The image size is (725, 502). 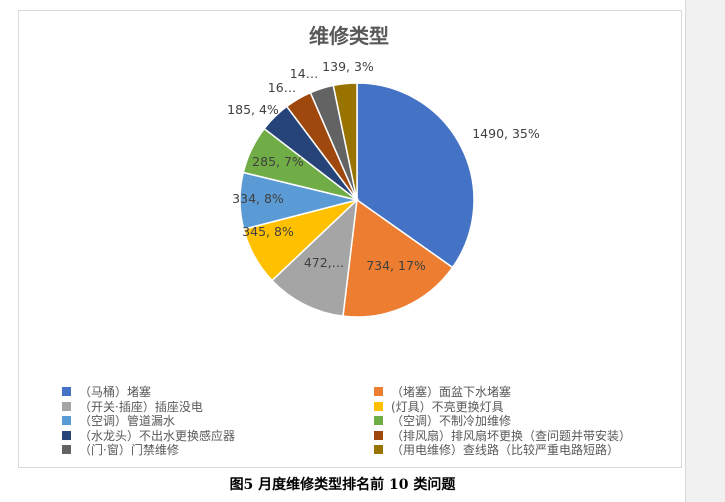 I want to click on legend-item: （排风扇）排风扇坏更换（查问题并带安装）, so click(x=502, y=435).